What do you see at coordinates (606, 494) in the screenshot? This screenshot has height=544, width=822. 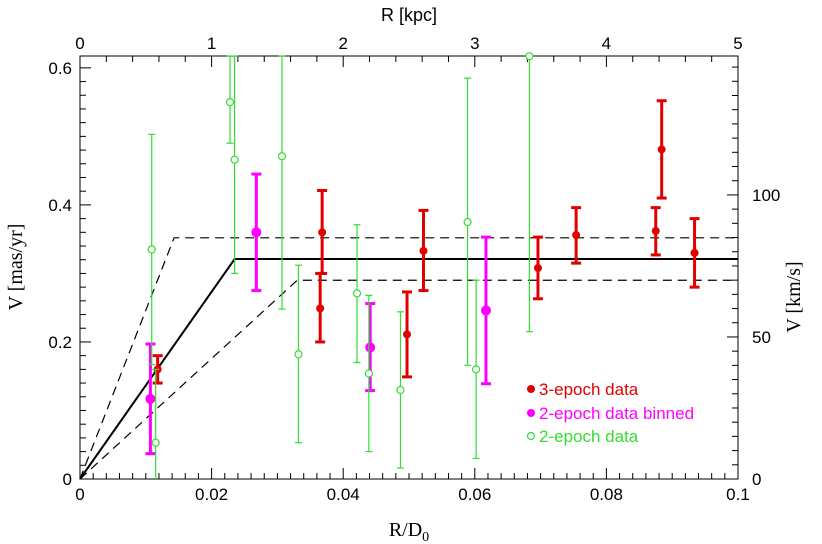 I see `x-tick-label: 0.08` at bounding box center [606, 494].